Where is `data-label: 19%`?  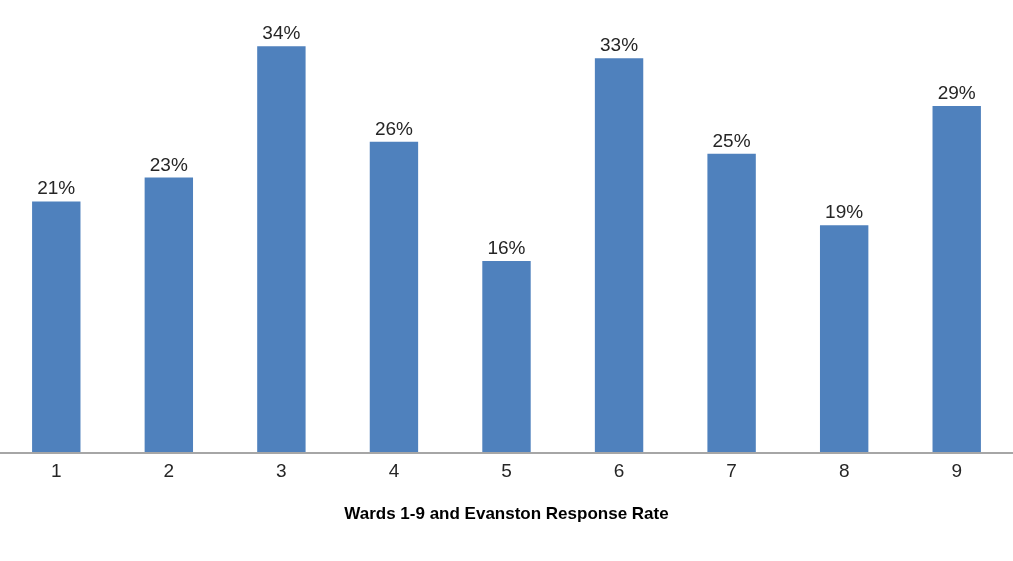
data-label: 19% is located at coordinates (844, 212).